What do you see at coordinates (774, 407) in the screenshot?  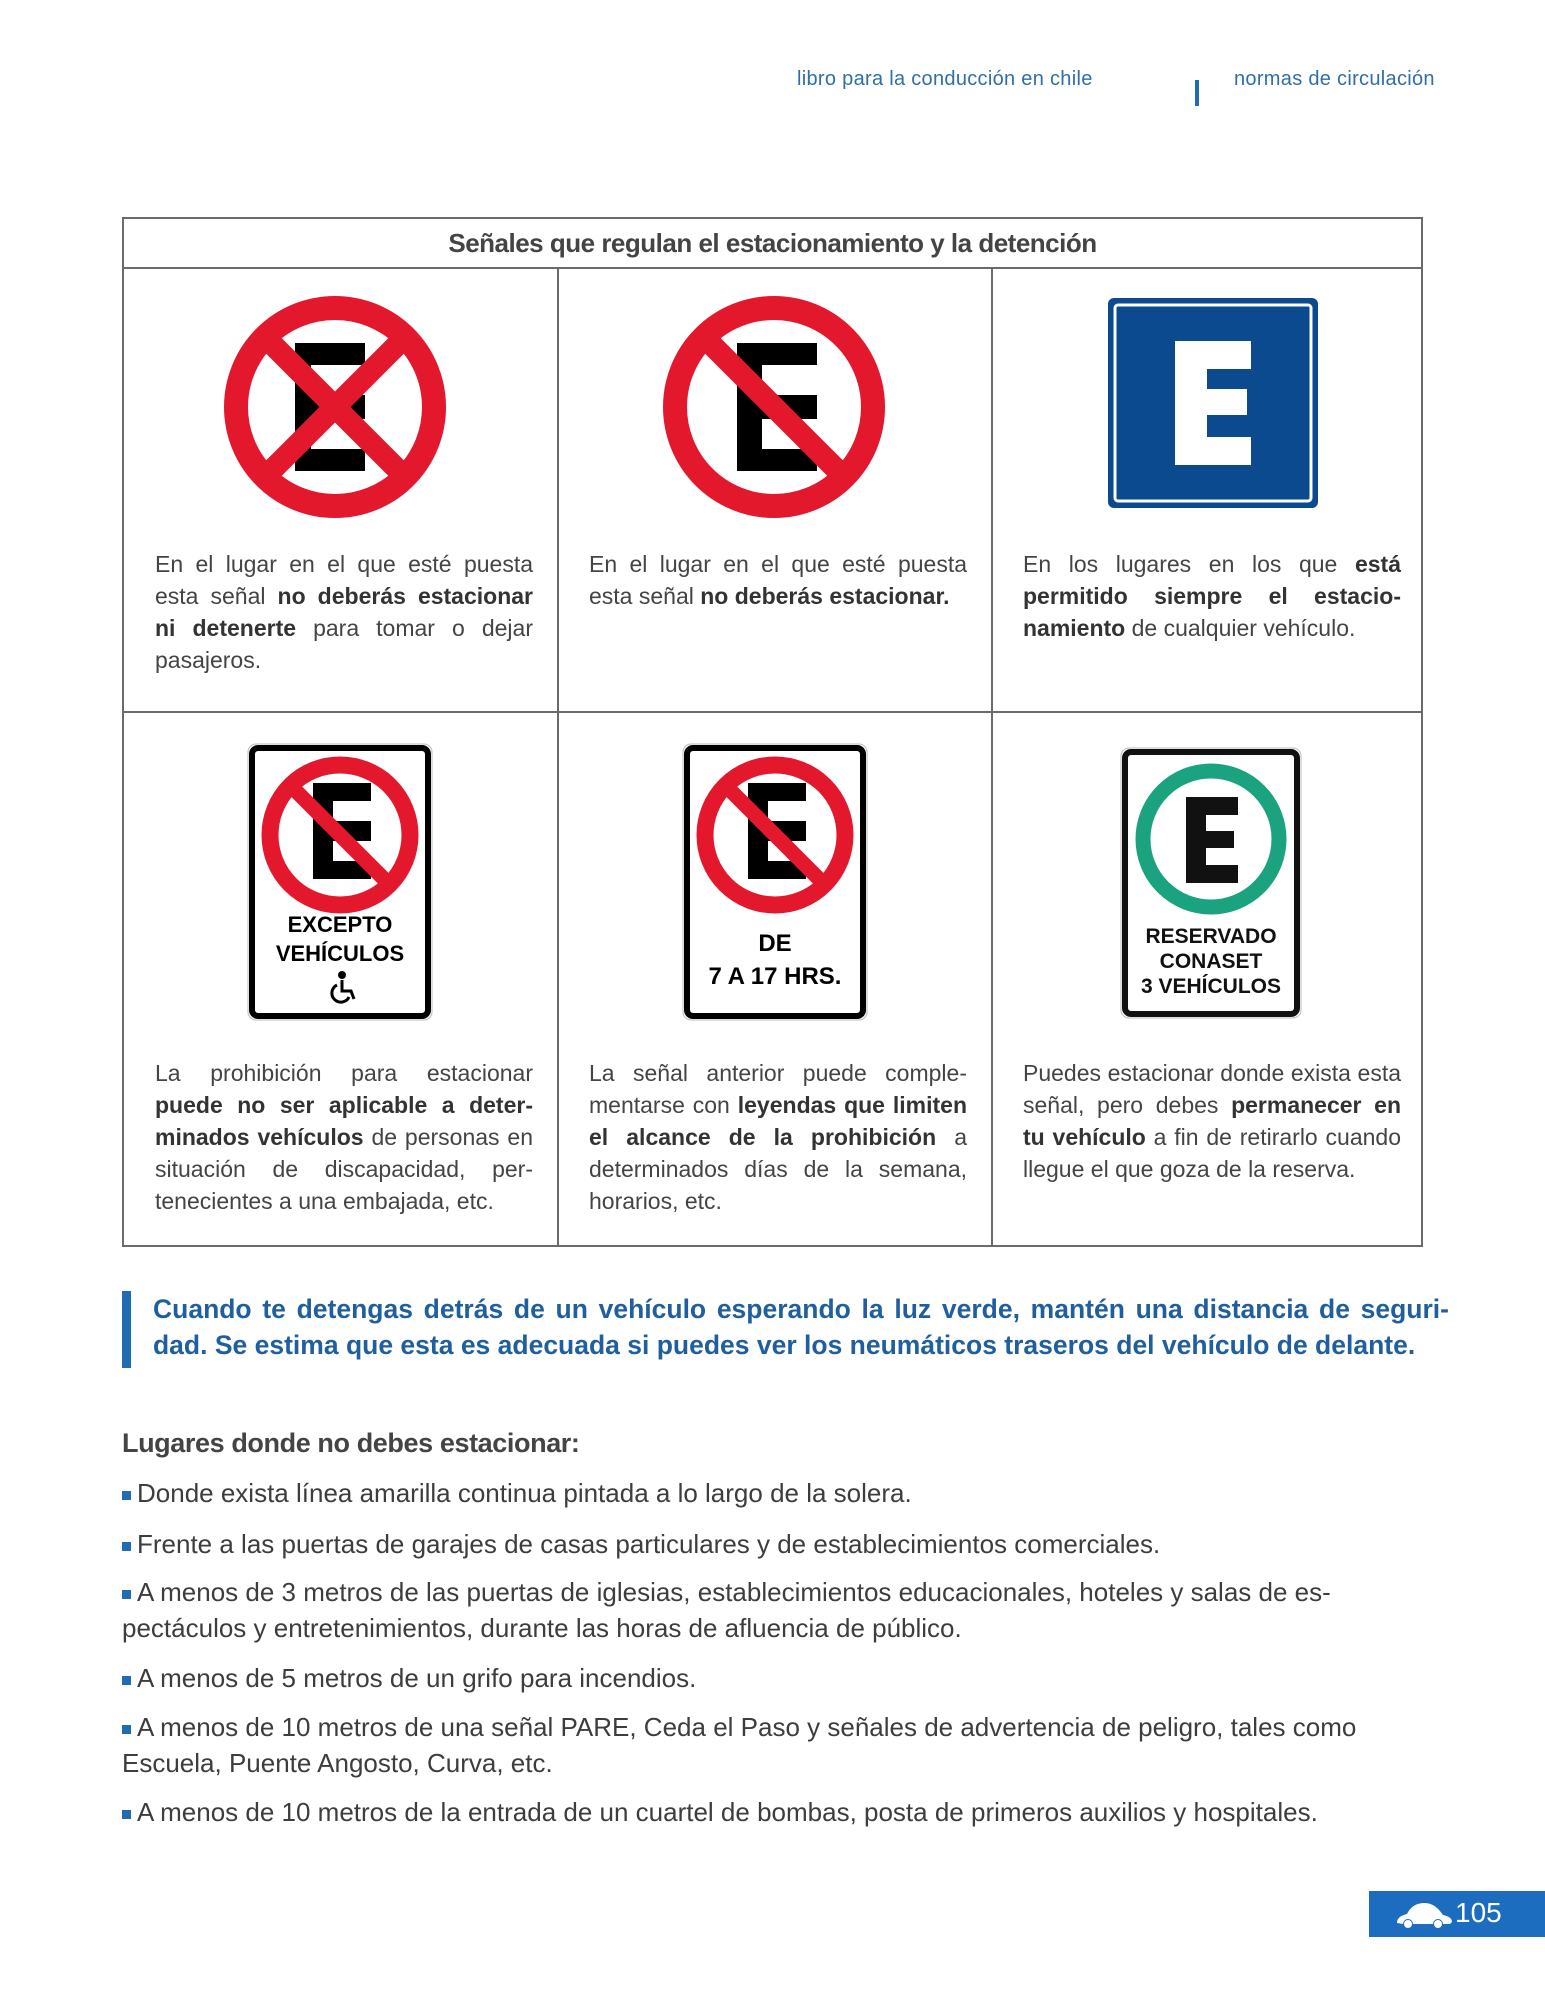 I see `no-parking-sign-icon` at bounding box center [774, 407].